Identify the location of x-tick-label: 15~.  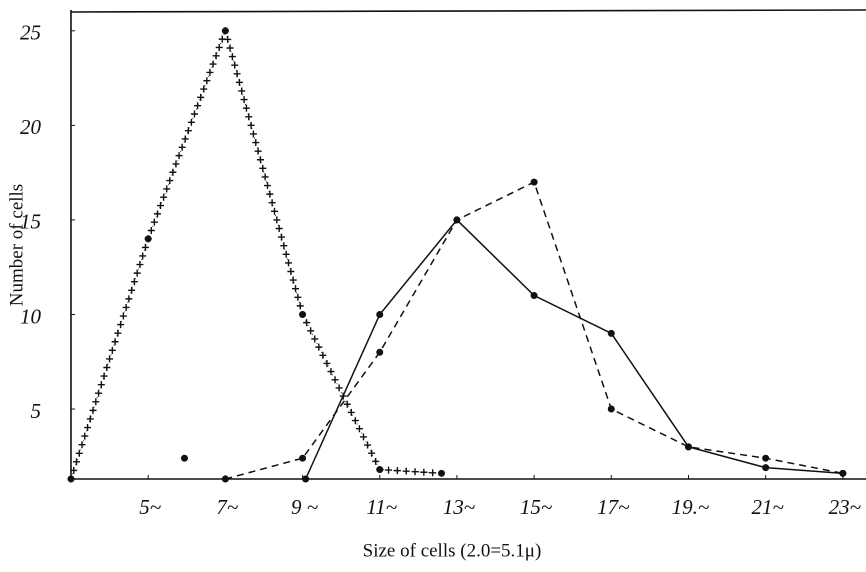
(536, 507).